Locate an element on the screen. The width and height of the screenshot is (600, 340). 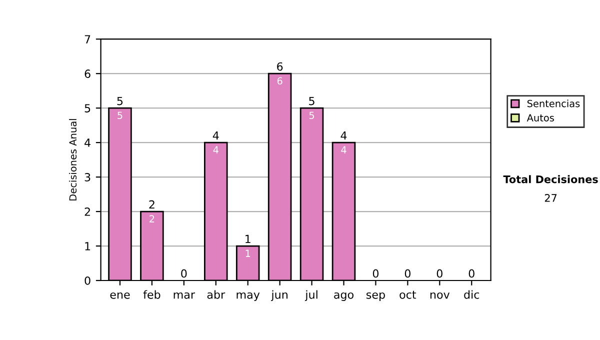
data-label: 6 is located at coordinates (279, 81).